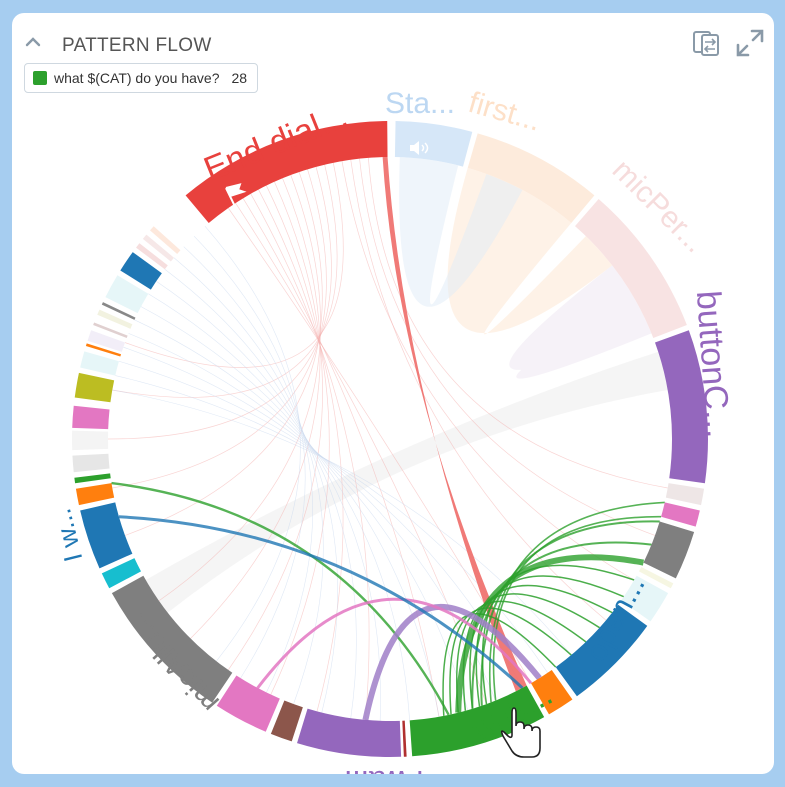  I want to click on arc-s22, so click(118, 311).